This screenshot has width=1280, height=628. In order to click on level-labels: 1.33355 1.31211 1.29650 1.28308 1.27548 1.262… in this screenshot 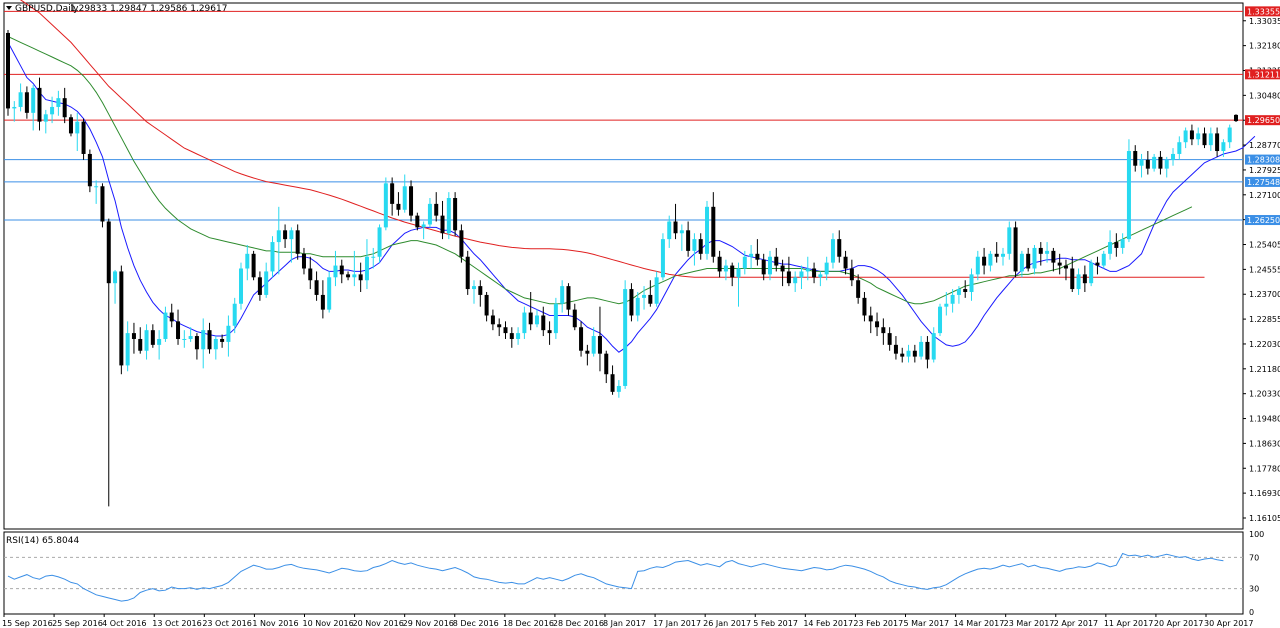, I will do `click(1262, 116)`.